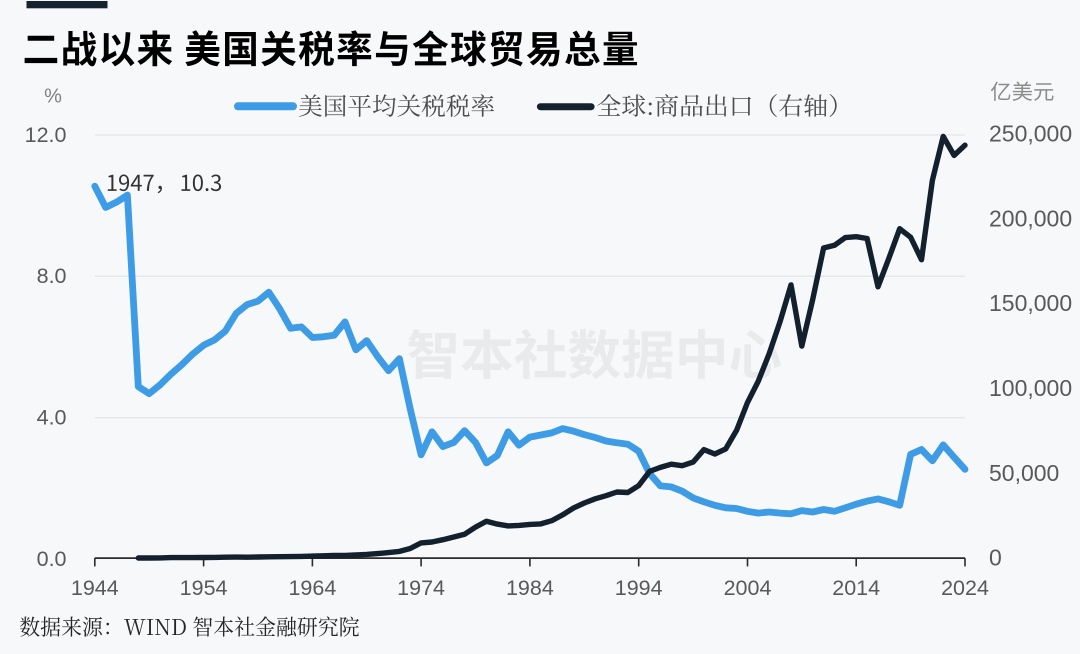 The height and width of the screenshot is (654, 1080). I want to click on svg-text: 0.0, so click(52, 559).